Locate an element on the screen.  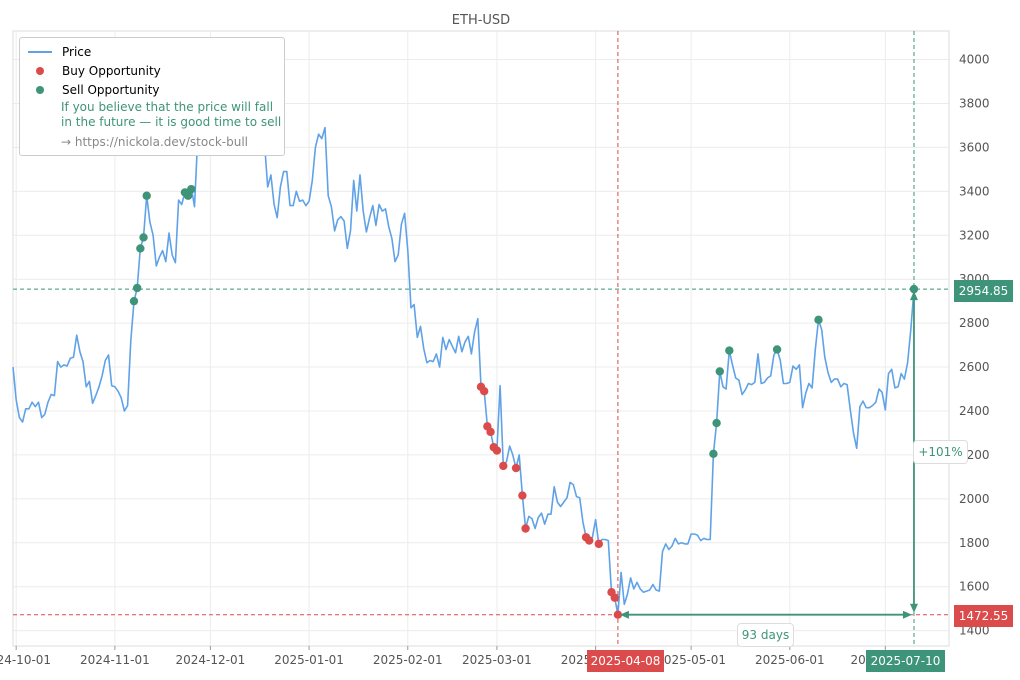
x-tick-label: 2024-12-01 is located at coordinates (211, 660).